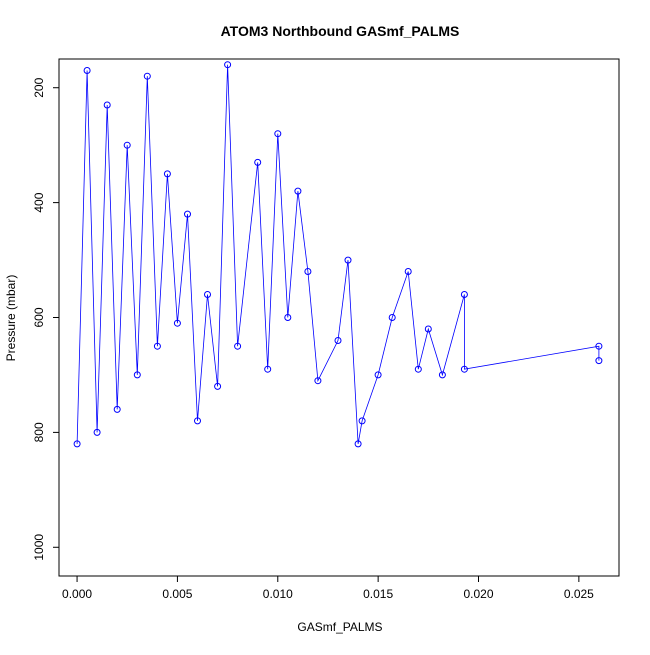 The height and width of the screenshot is (655, 650). What do you see at coordinates (177, 594) in the screenshot?
I see `x-tick-label: 0.005` at bounding box center [177, 594].